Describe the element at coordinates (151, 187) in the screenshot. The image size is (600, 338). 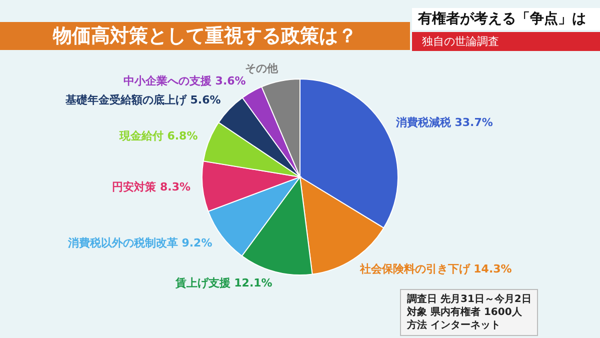
I see `slice-label: 円安対策 8.3%` at that location.